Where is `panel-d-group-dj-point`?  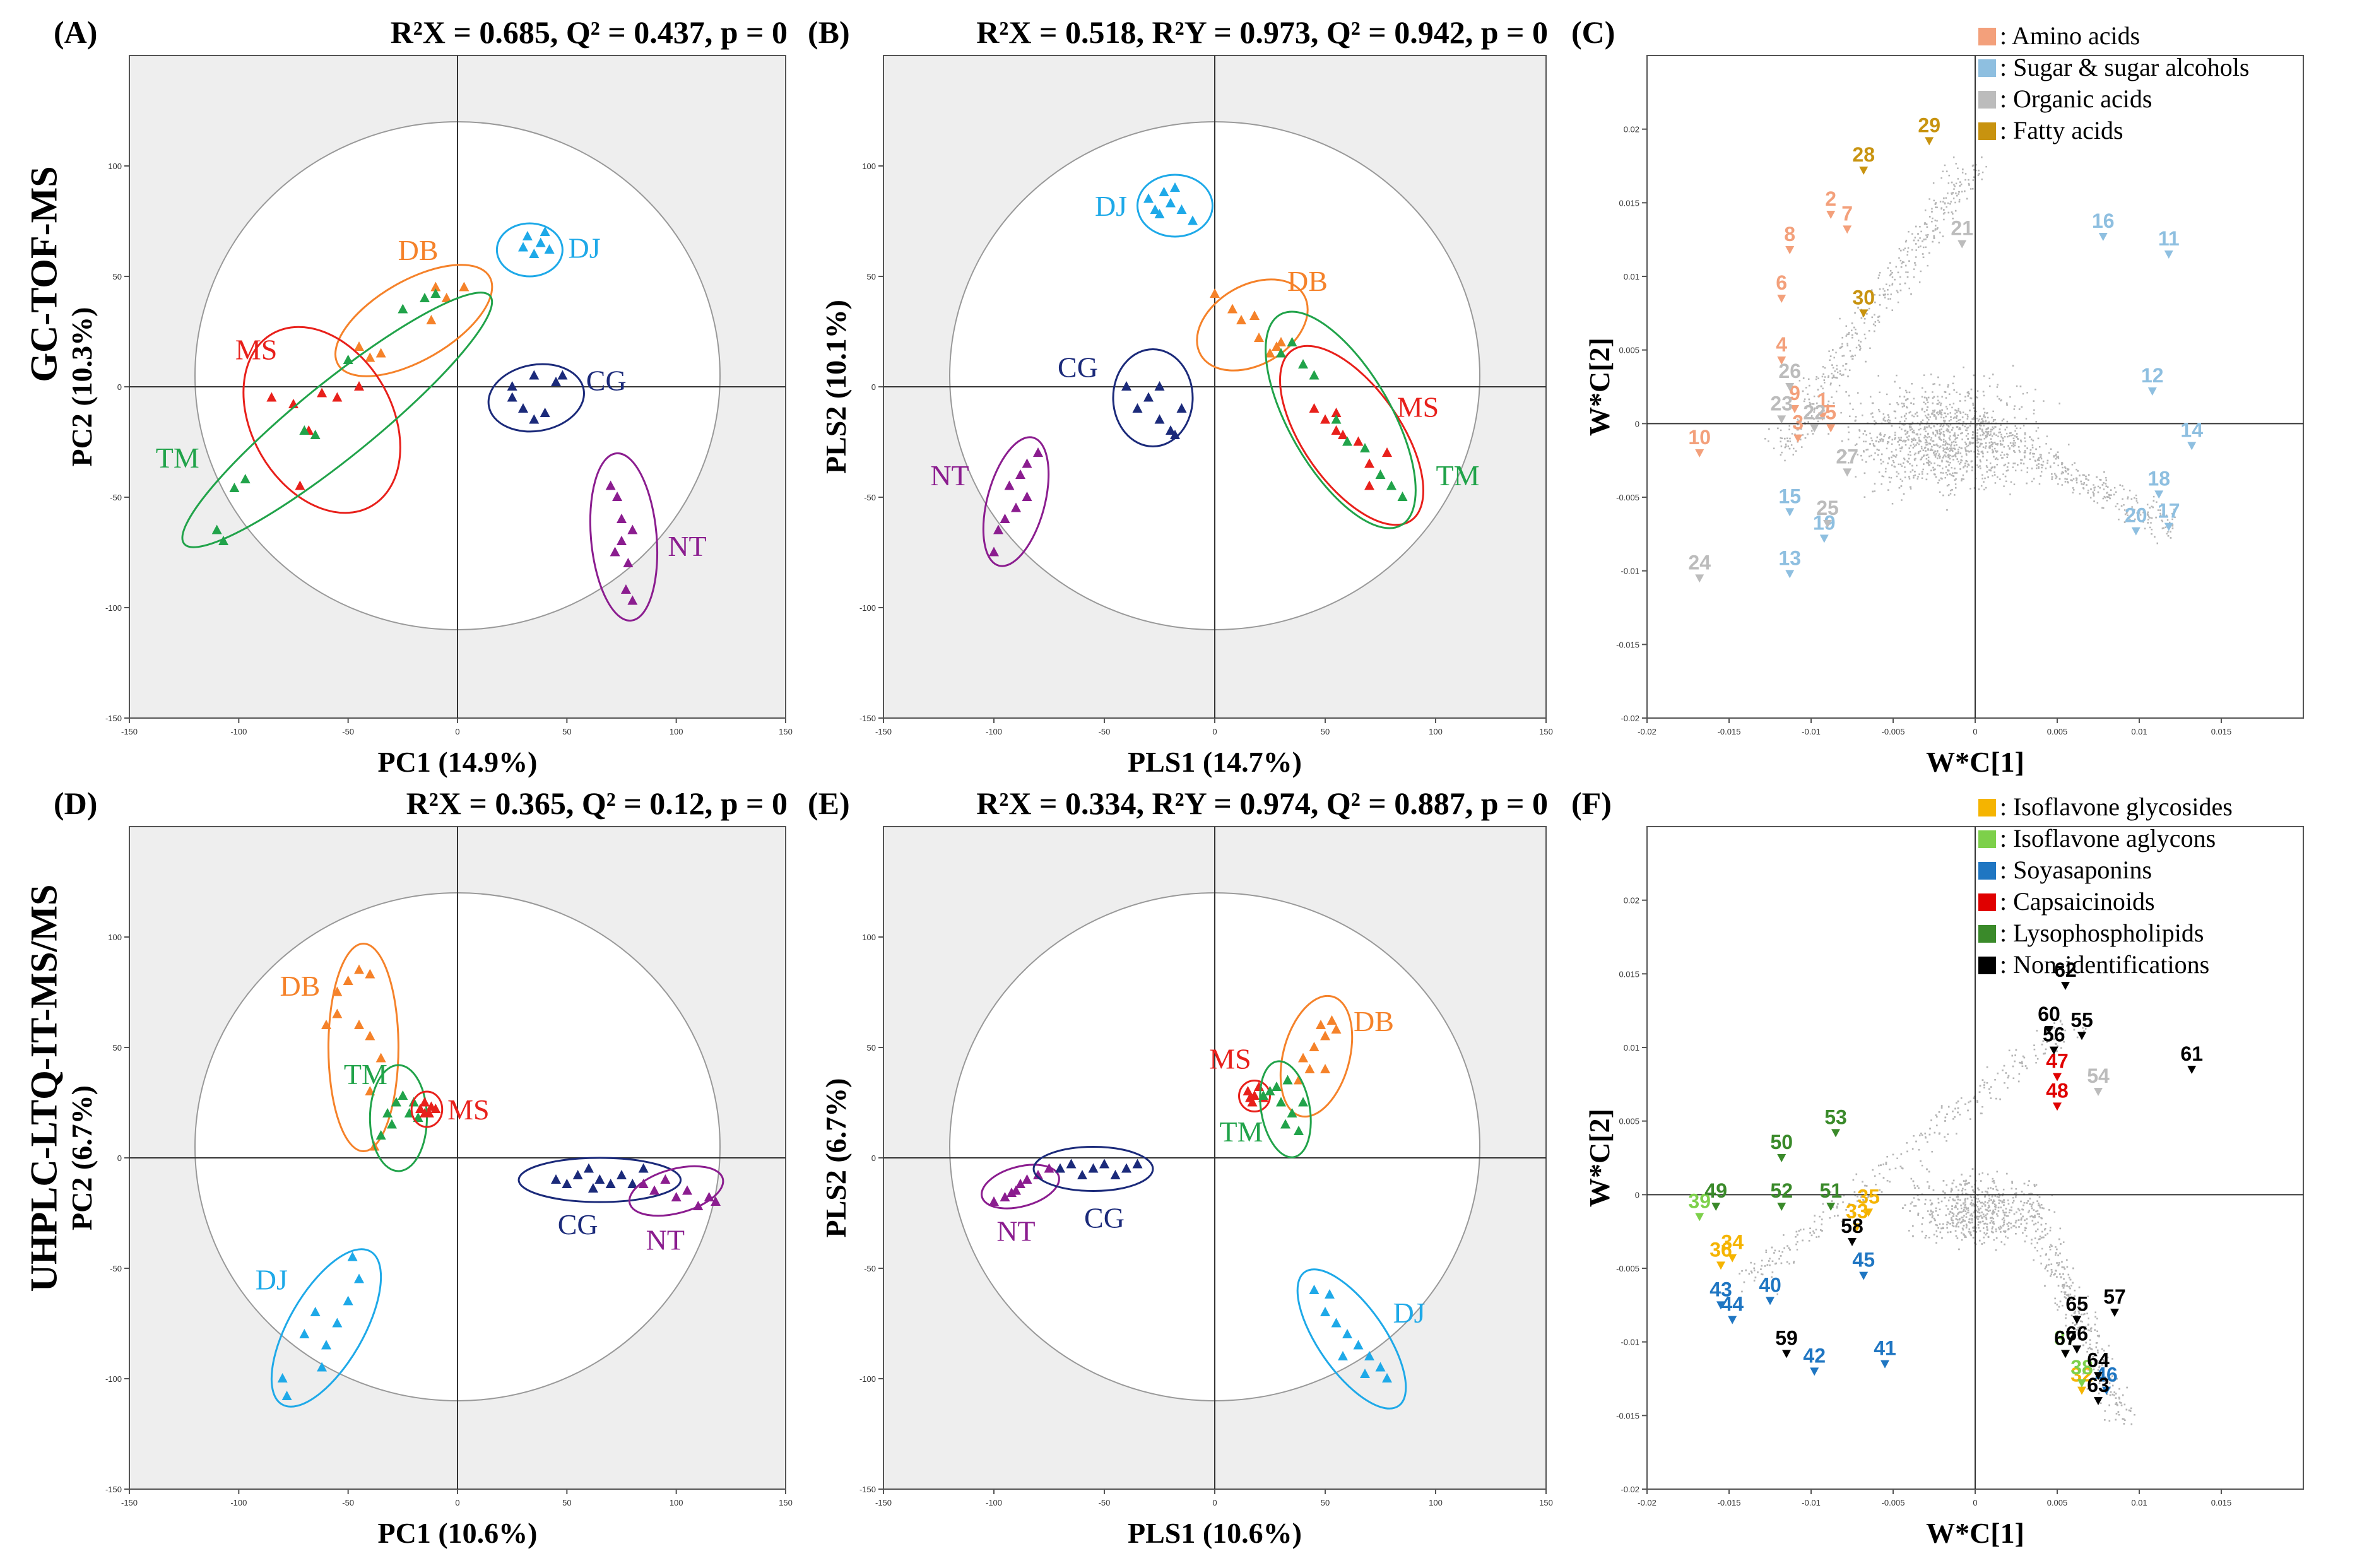
panel-d-group-dj-point is located at coordinates (352, 1256).